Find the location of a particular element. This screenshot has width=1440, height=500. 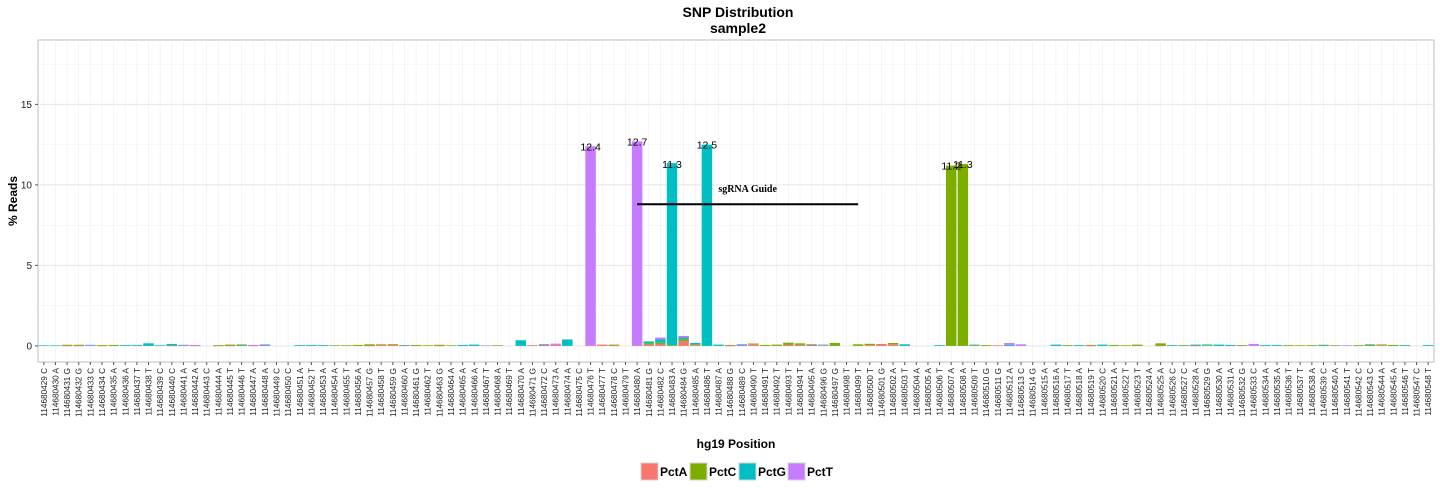

x-tick-label: 114680523 T is located at coordinates (1137, 392).